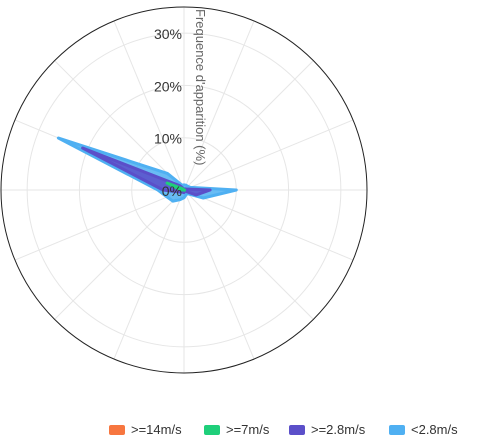 This screenshot has width=479, height=443. Describe the element at coordinates (212, 430) in the screenshot. I see `legend-swatch--7m-s` at that location.